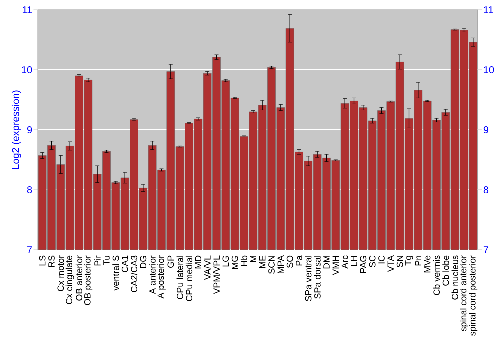 Image resolution: width=500 pixels, height=350 pixels. Describe the element at coordinates (418, 261) in the screenshot. I see `x-tick-label: Pn` at that location.